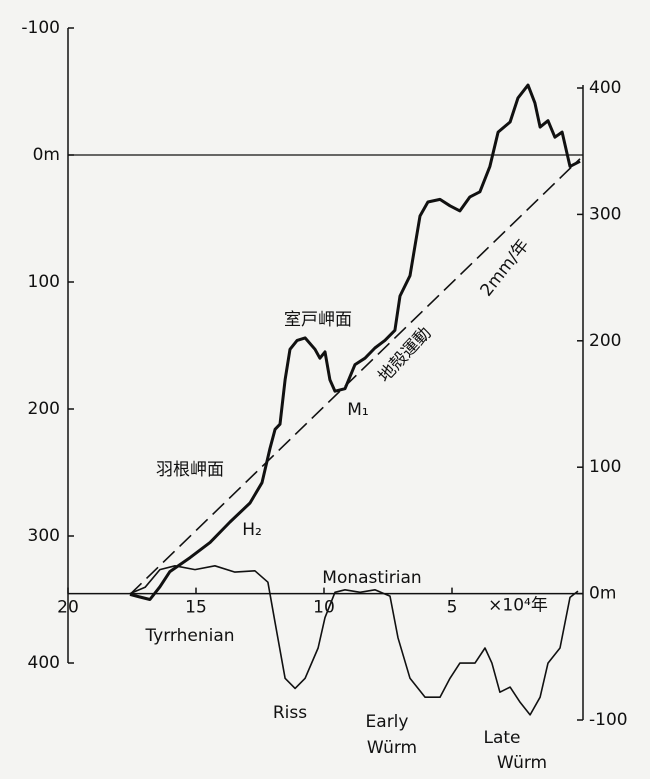 The width and height of the screenshot is (650, 779). Describe the element at coordinates (505, 268) in the screenshot. I see `annotation: 2mm/年` at that location.